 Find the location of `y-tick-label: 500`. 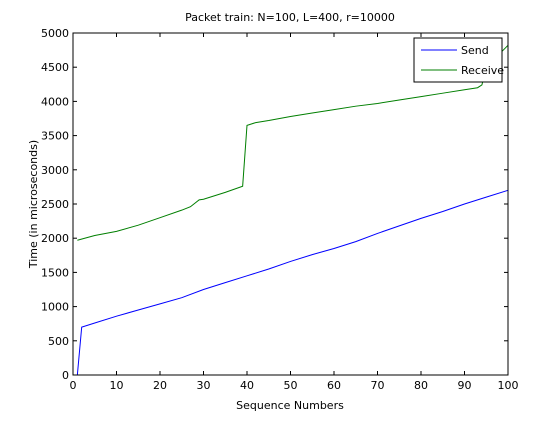

y-tick-label: 500 is located at coordinates (58, 341).